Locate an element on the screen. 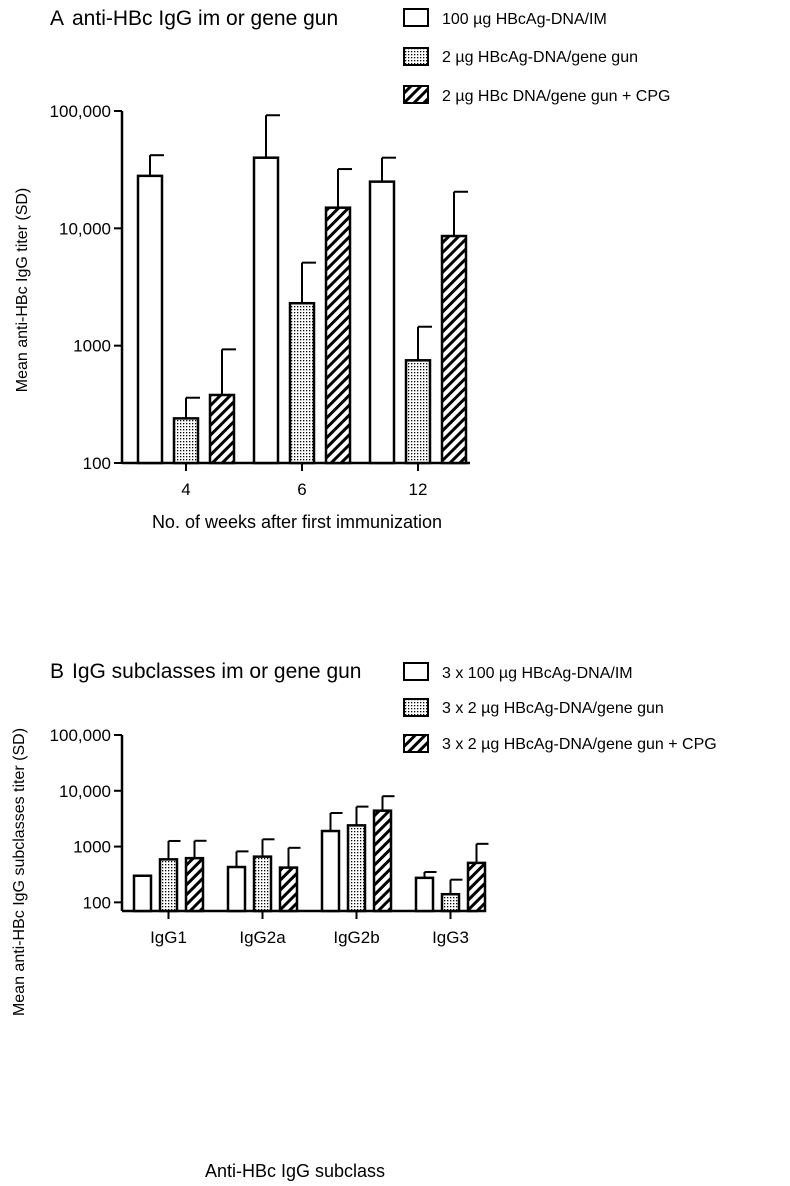  panel-b-y-tick-label: 1000 is located at coordinates (92, 847).